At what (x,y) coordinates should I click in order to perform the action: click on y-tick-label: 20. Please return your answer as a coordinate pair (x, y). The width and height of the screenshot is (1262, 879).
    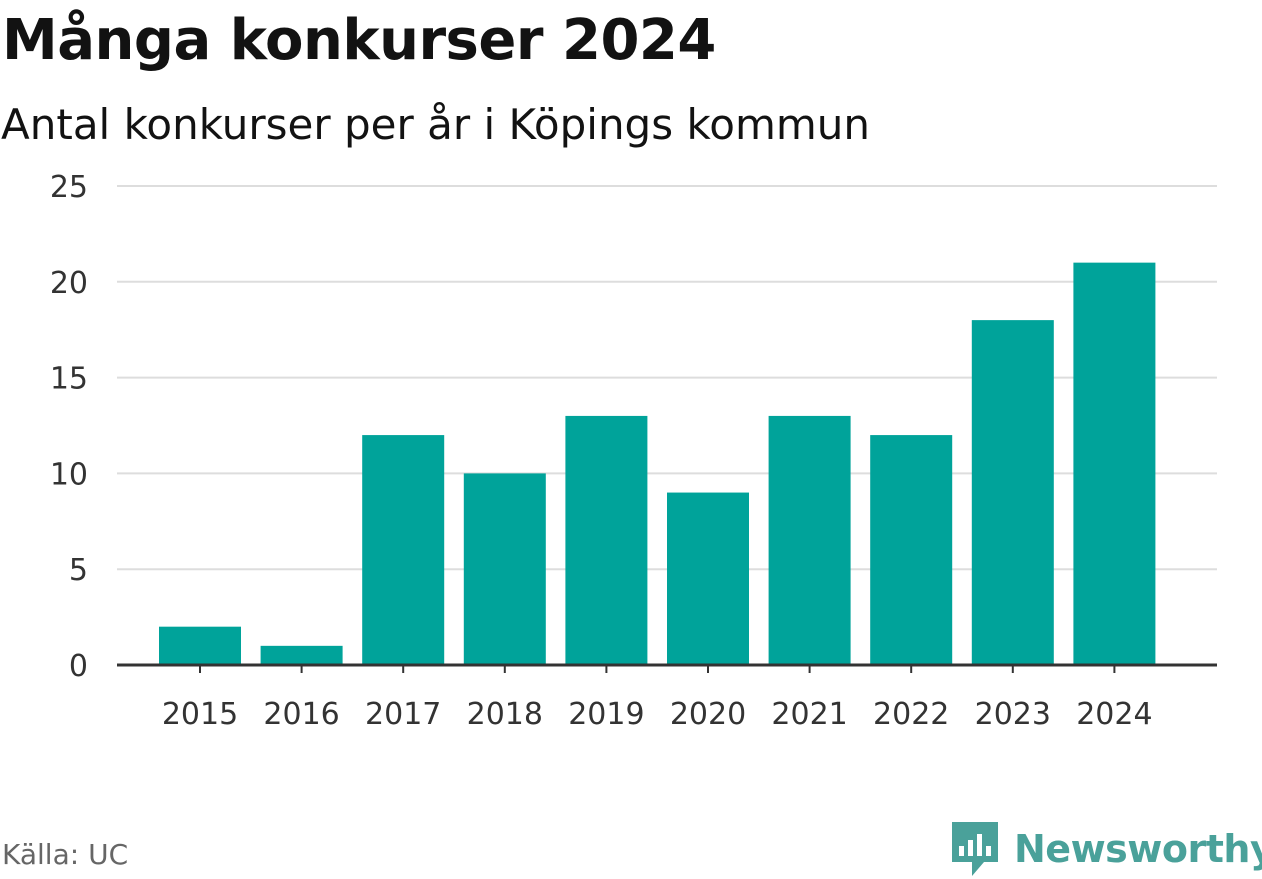
    Looking at the image, I should click on (69, 283).